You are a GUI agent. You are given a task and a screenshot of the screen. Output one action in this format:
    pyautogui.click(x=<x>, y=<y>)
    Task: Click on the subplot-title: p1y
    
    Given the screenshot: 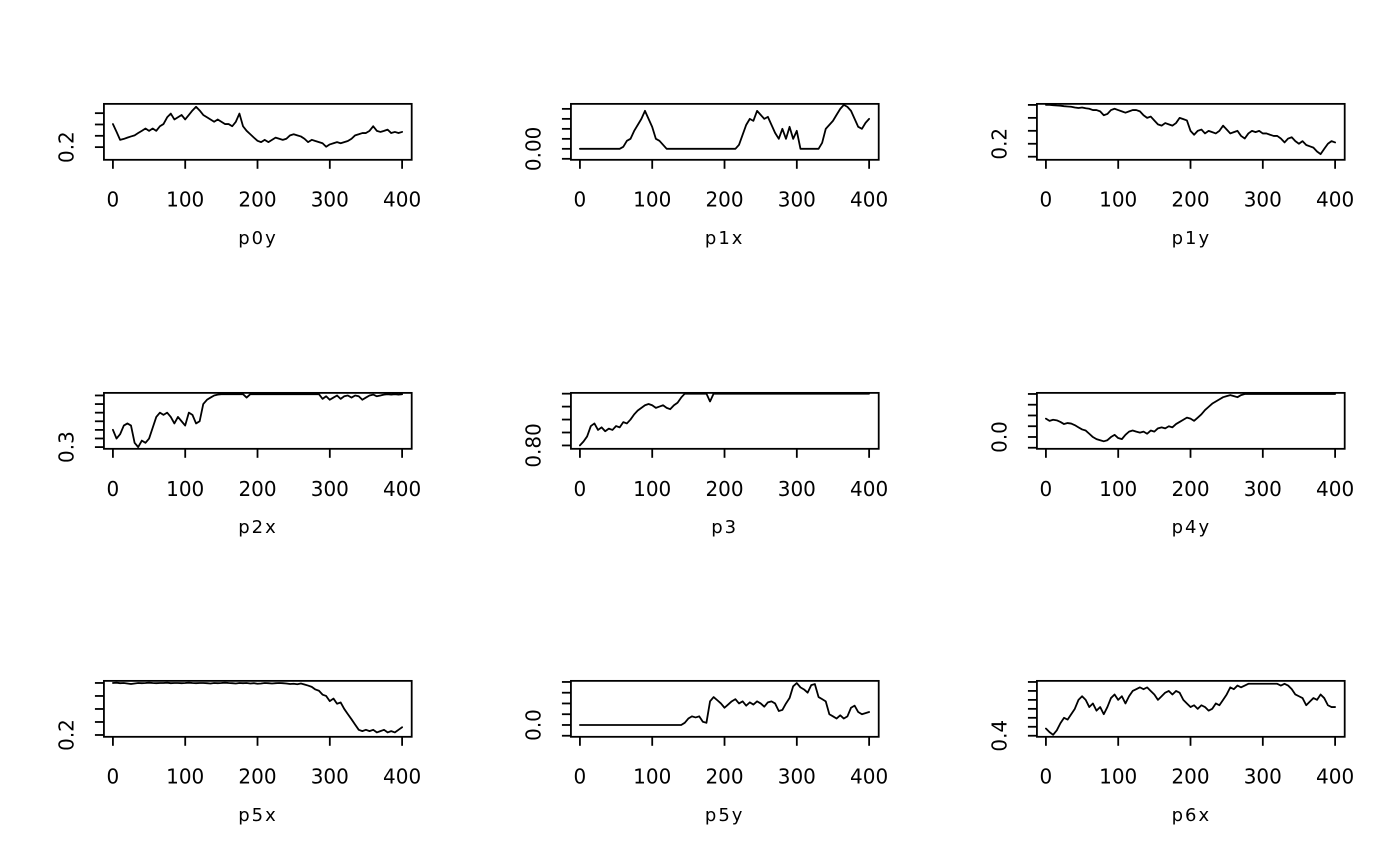 What is the action you would take?
    pyautogui.click(x=1191, y=238)
    